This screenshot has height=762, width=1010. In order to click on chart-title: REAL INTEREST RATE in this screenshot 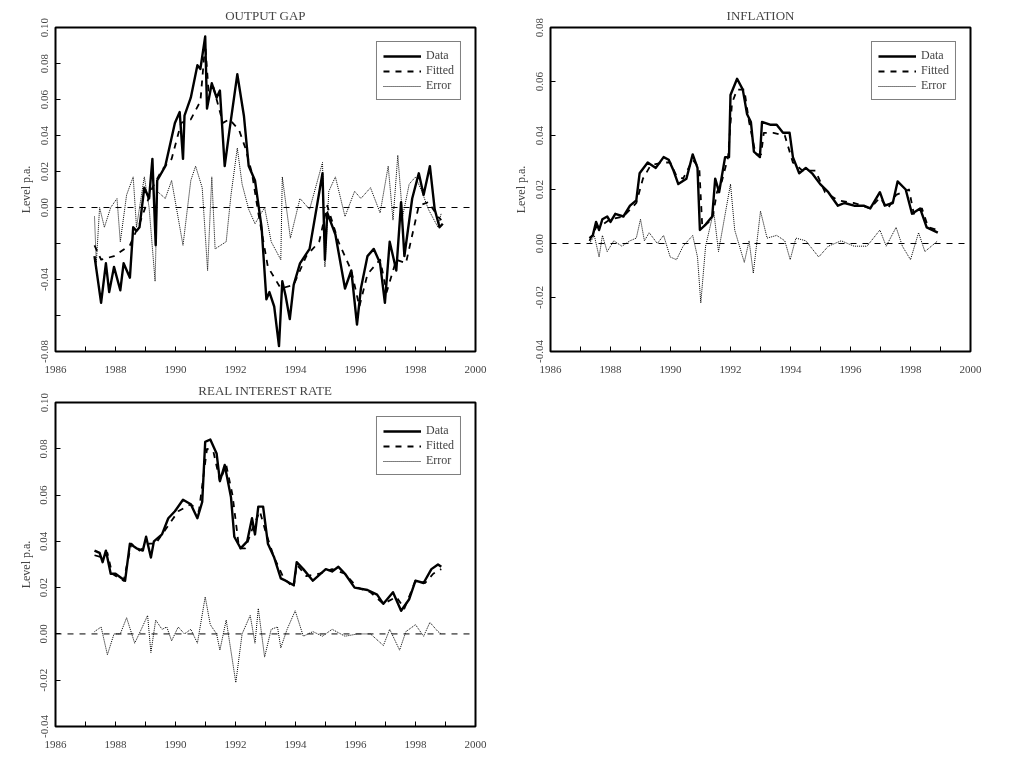, I will do `click(265, 390)`.